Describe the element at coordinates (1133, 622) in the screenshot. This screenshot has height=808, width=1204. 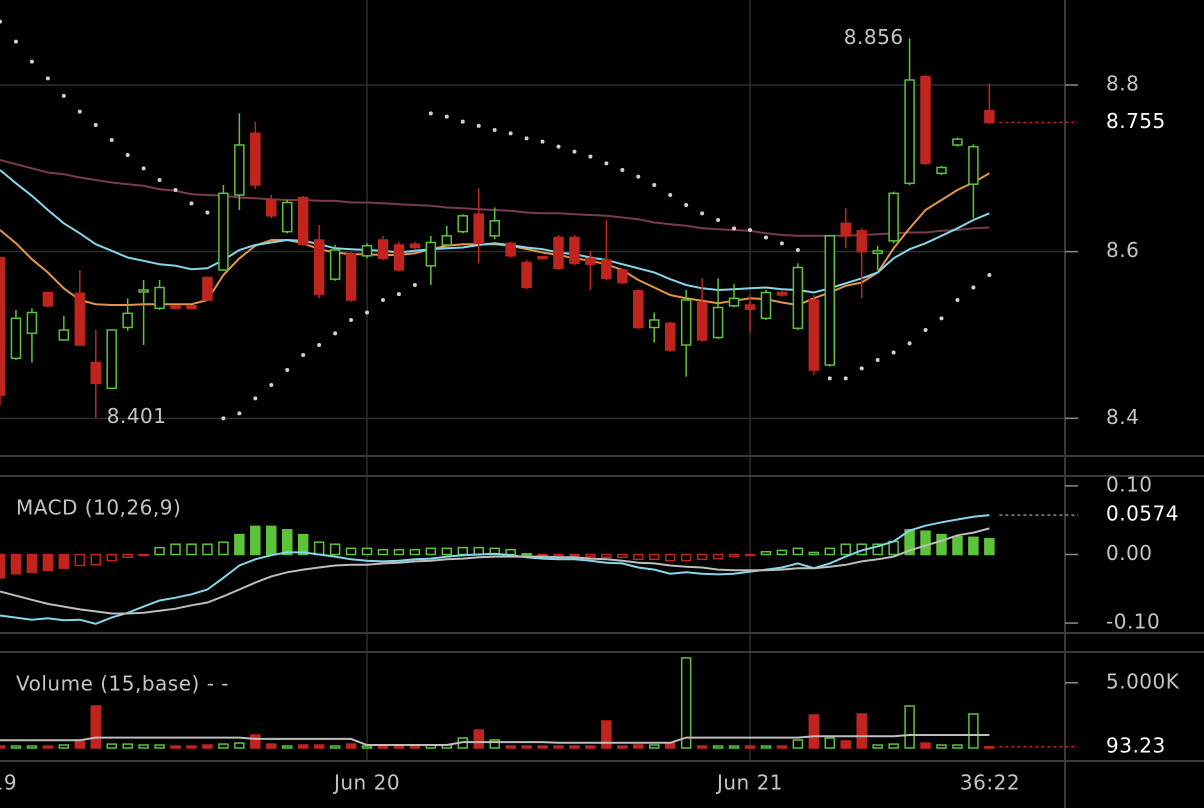
I see `y-tick-label: -0.10` at that location.